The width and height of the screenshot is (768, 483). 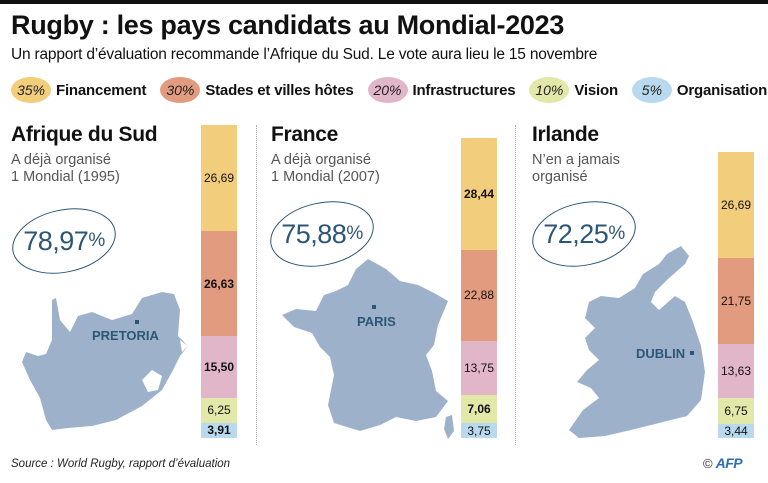 I want to click on data-label: 21,75, so click(x=736, y=300).